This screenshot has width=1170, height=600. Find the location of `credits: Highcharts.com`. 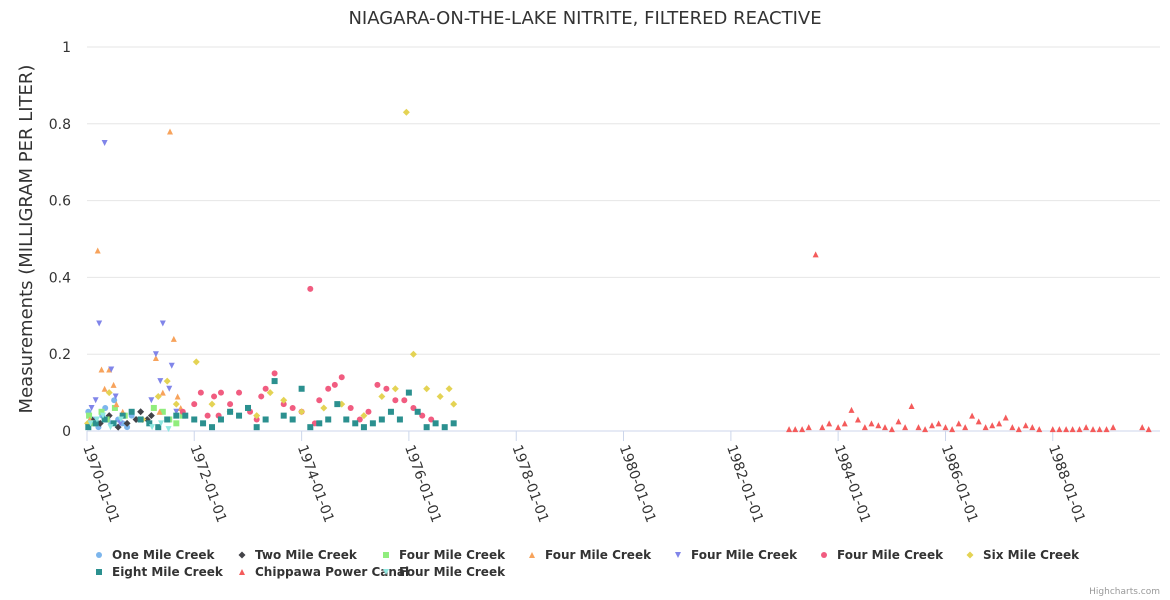

credits: Highcharts.com is located at coordinates (1124, 592).